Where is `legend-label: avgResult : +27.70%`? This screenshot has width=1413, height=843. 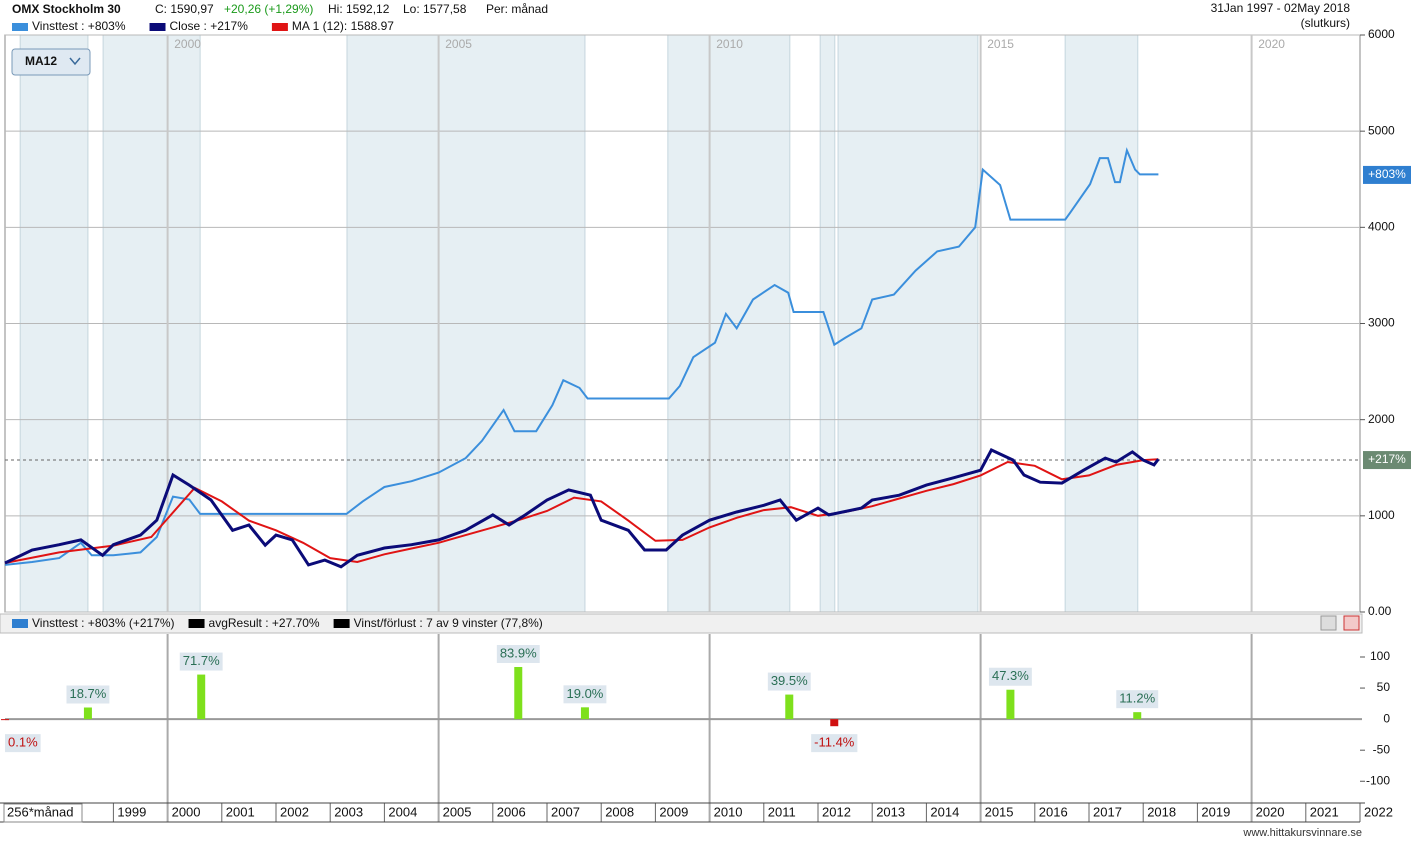 legend-label: avgResult : +27.70% is located at coordinates (264, 623).